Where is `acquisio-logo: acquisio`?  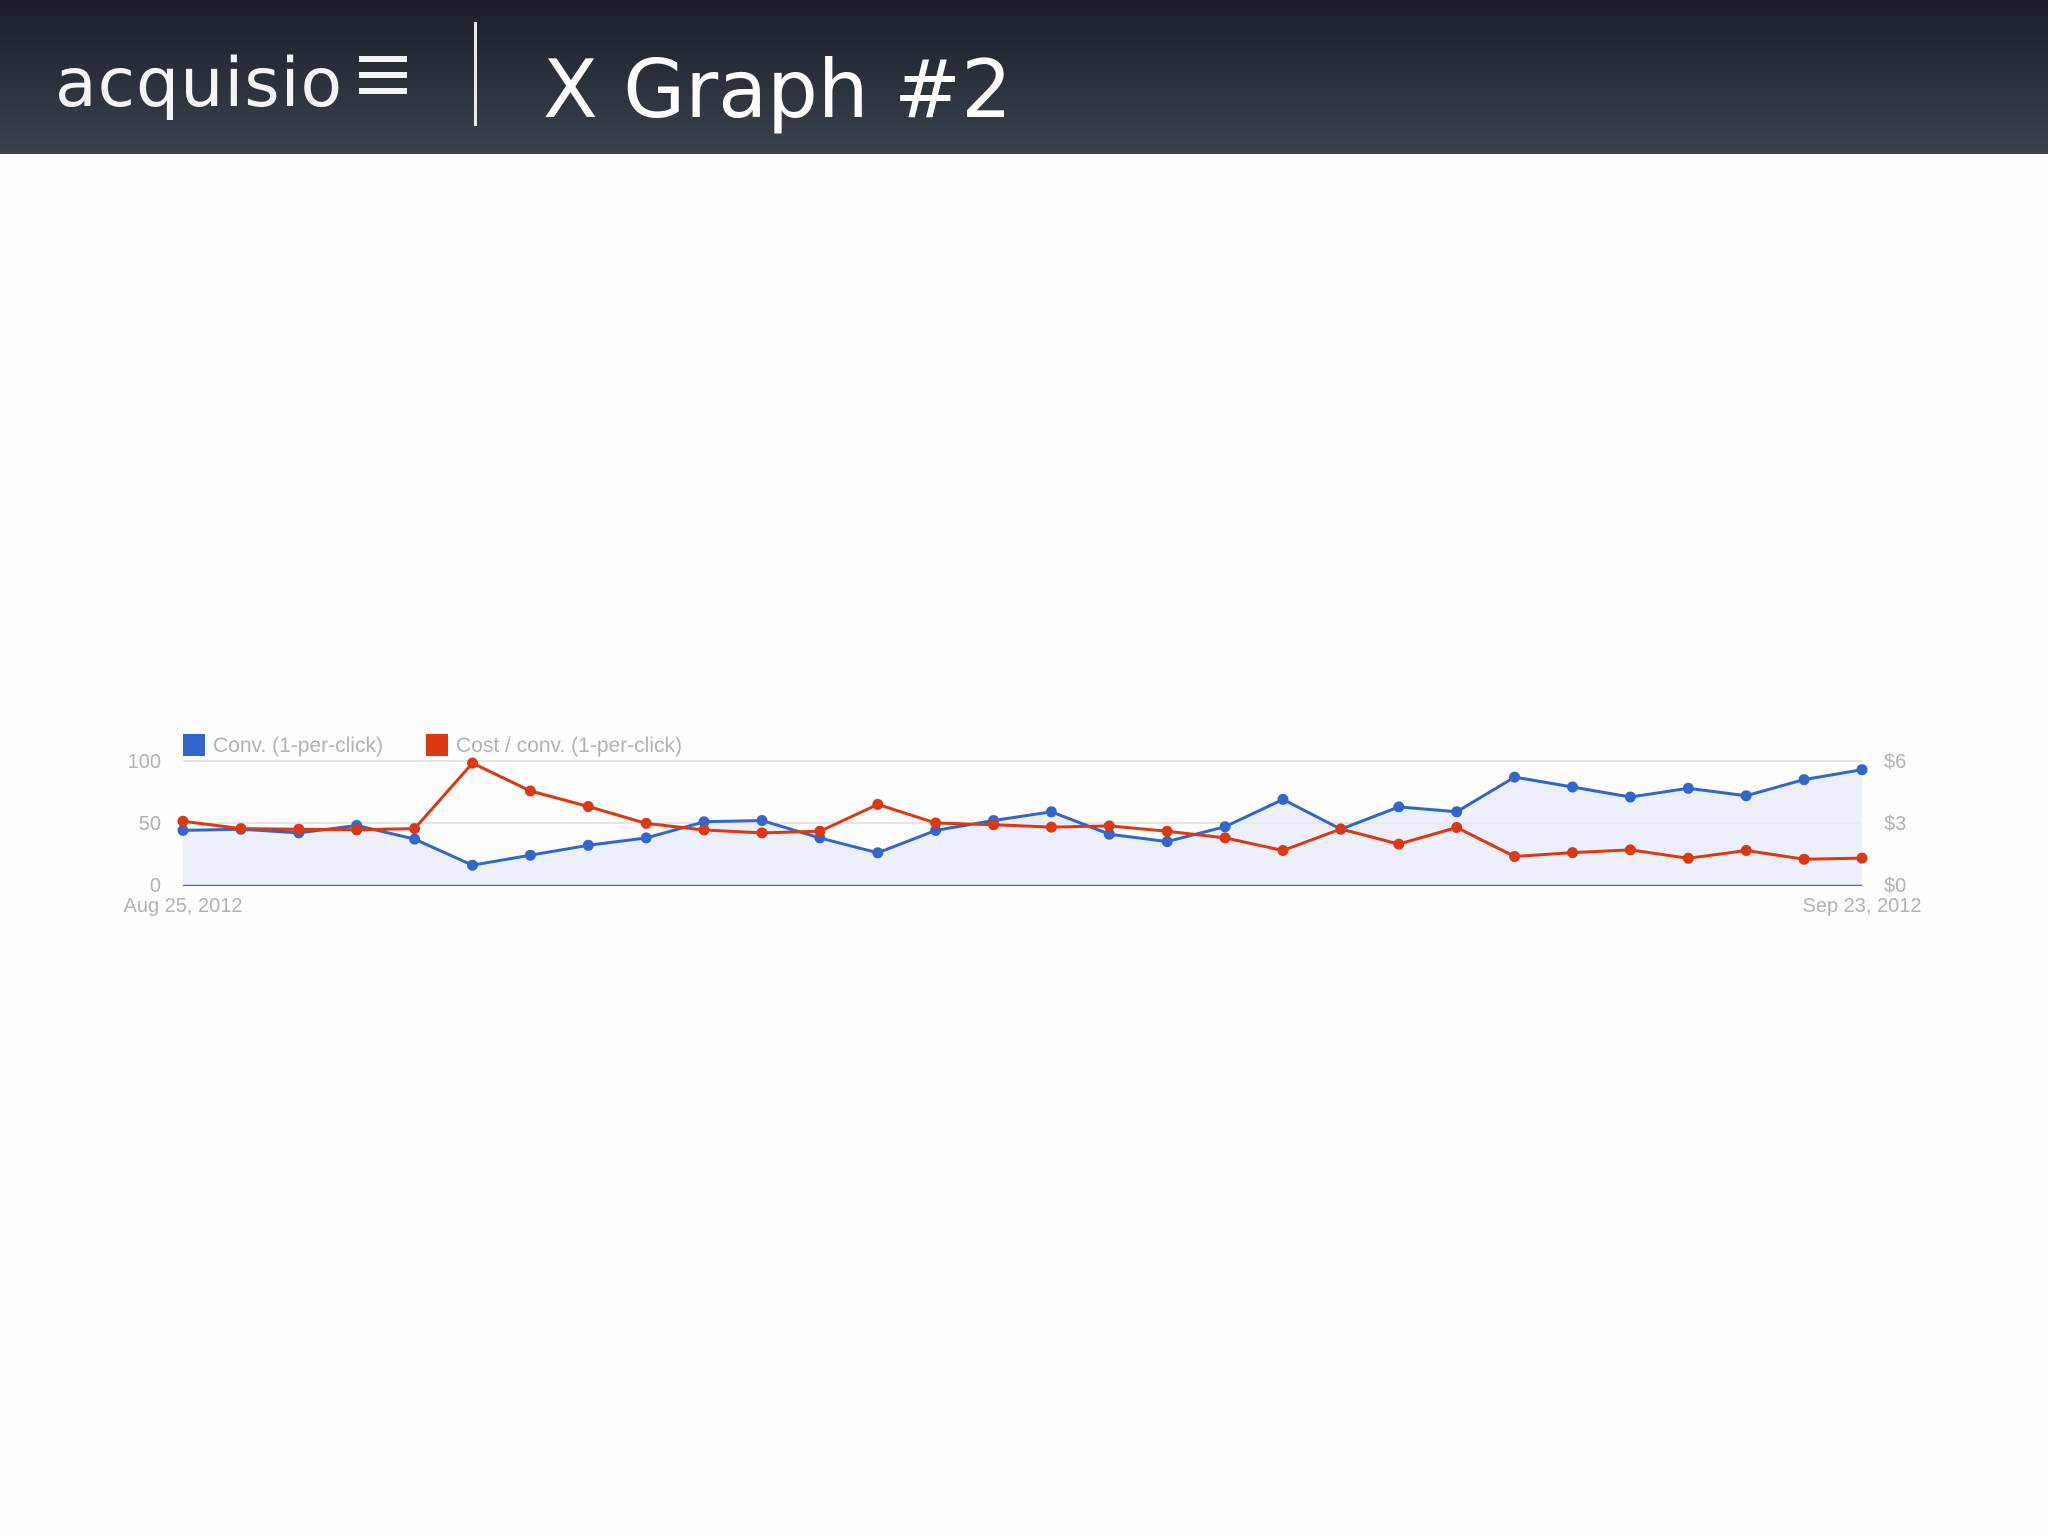 acquisio-logo: acquisio is located at coordinates (231, 84).